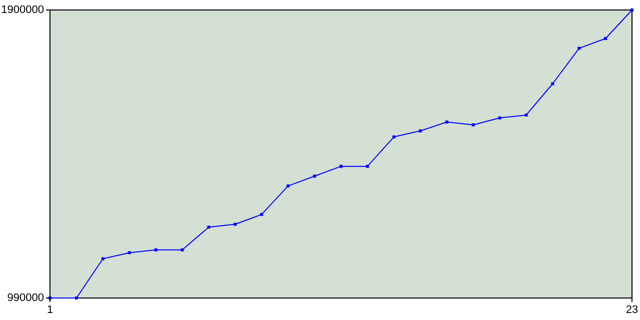 The image size is (640, 320). I want to click on x-tick-label: 1, so click(50, 310).